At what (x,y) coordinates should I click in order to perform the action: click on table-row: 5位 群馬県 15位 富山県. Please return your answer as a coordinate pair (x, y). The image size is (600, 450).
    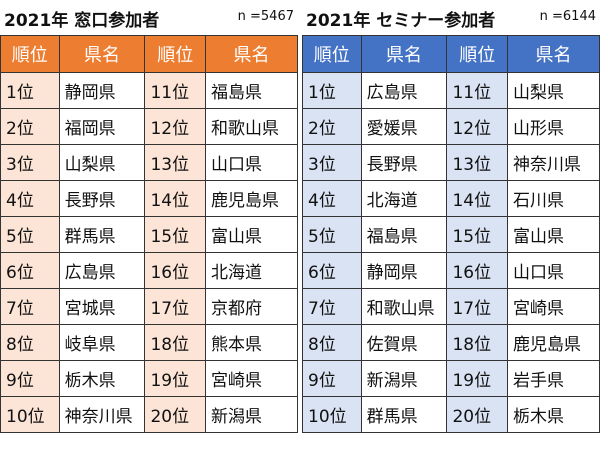
    Looking at the image, I should click on (149, 234).